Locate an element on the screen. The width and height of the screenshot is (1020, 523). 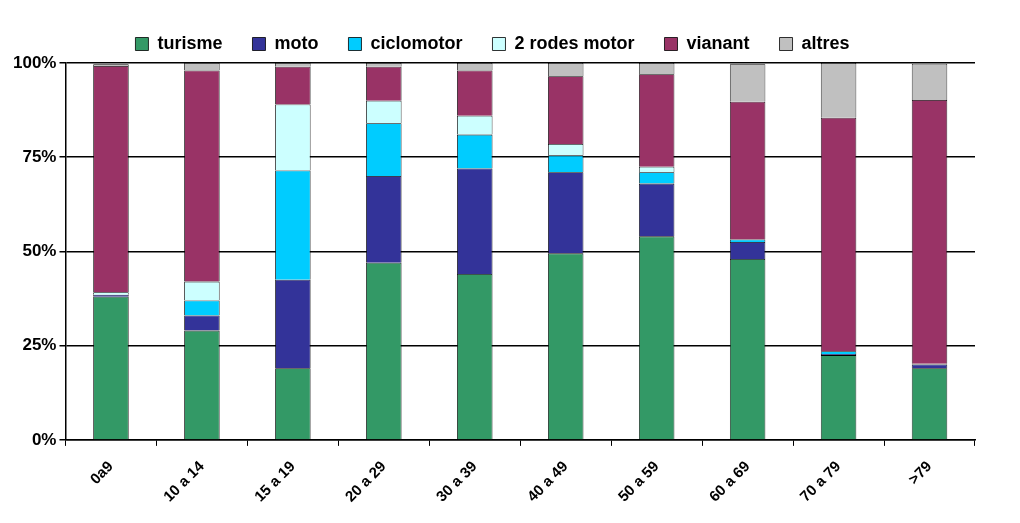
legend-label: turisme is located at coordinates (190, 42).